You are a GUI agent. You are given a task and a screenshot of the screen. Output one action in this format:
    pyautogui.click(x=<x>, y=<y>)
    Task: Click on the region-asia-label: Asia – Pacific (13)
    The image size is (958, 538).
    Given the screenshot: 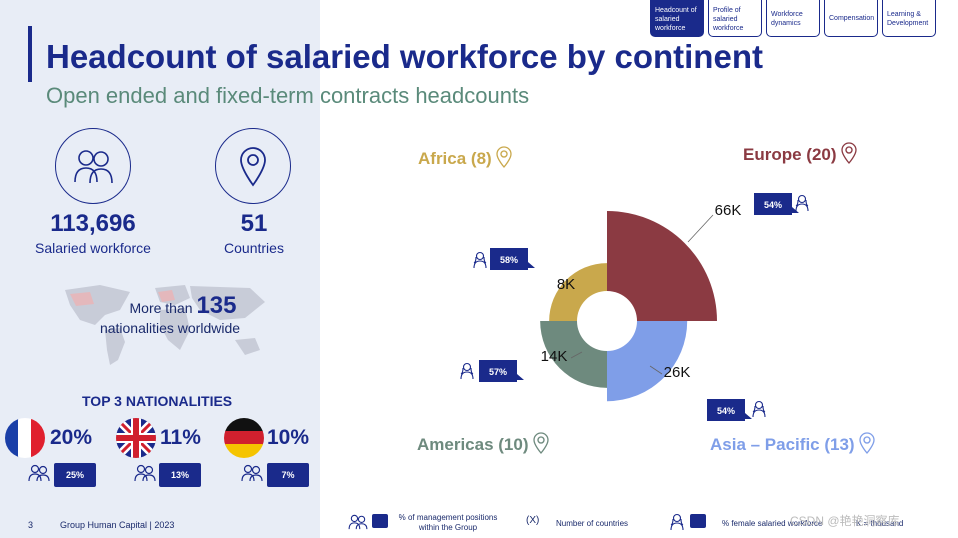 What is the action you would take?
    pyautogui.click(x=782, y=444)
    